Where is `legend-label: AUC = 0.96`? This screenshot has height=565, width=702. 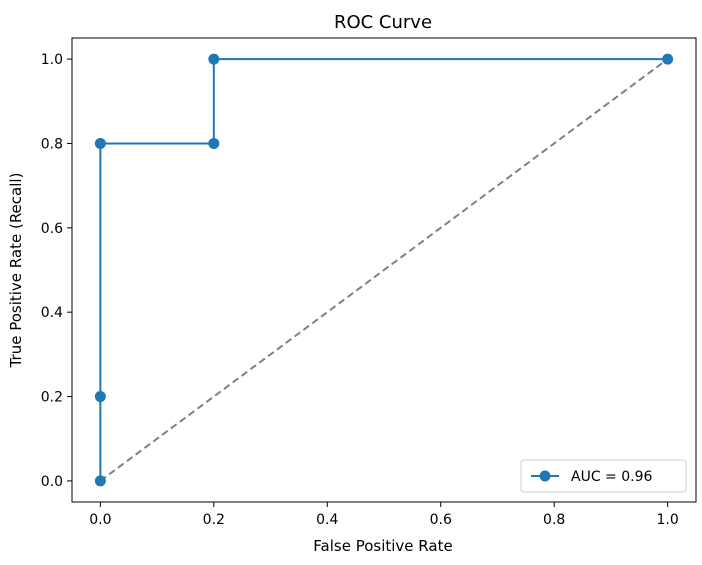
legend-label: AUC = 0.96 is located at coordinates (611, 477).